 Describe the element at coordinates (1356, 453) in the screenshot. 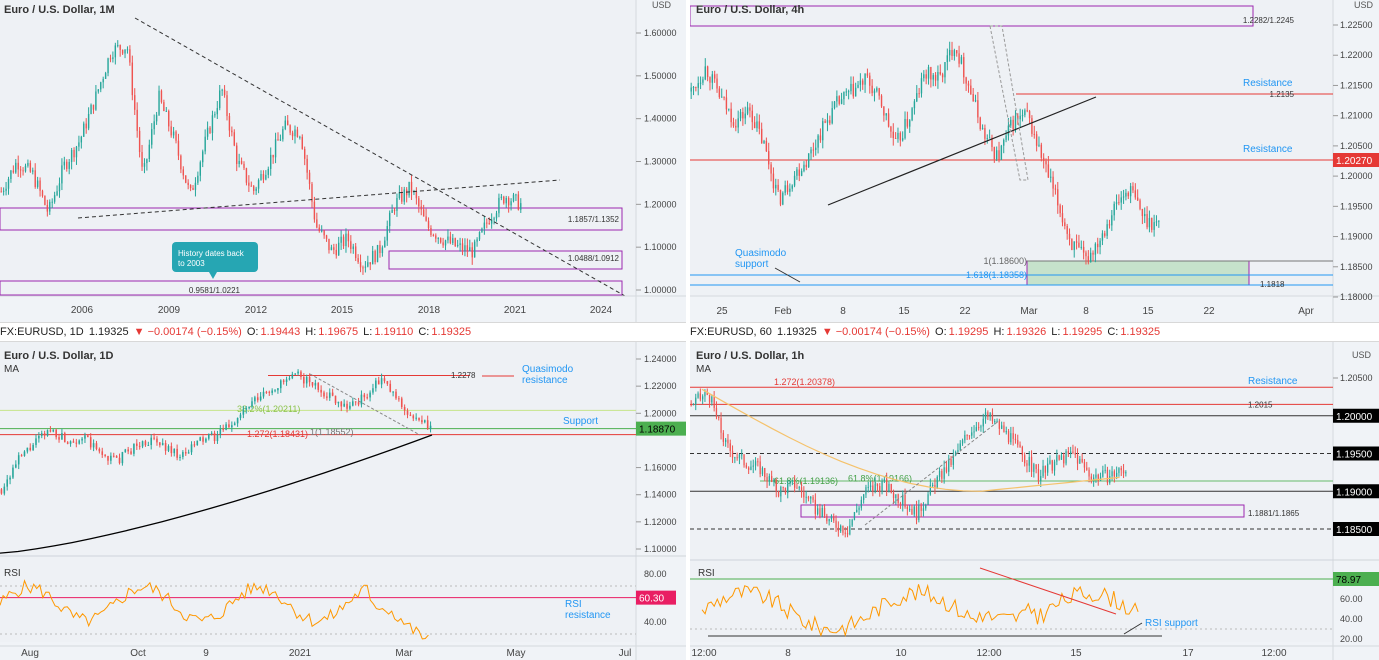

I see `price-tag-round-bg` at that location.